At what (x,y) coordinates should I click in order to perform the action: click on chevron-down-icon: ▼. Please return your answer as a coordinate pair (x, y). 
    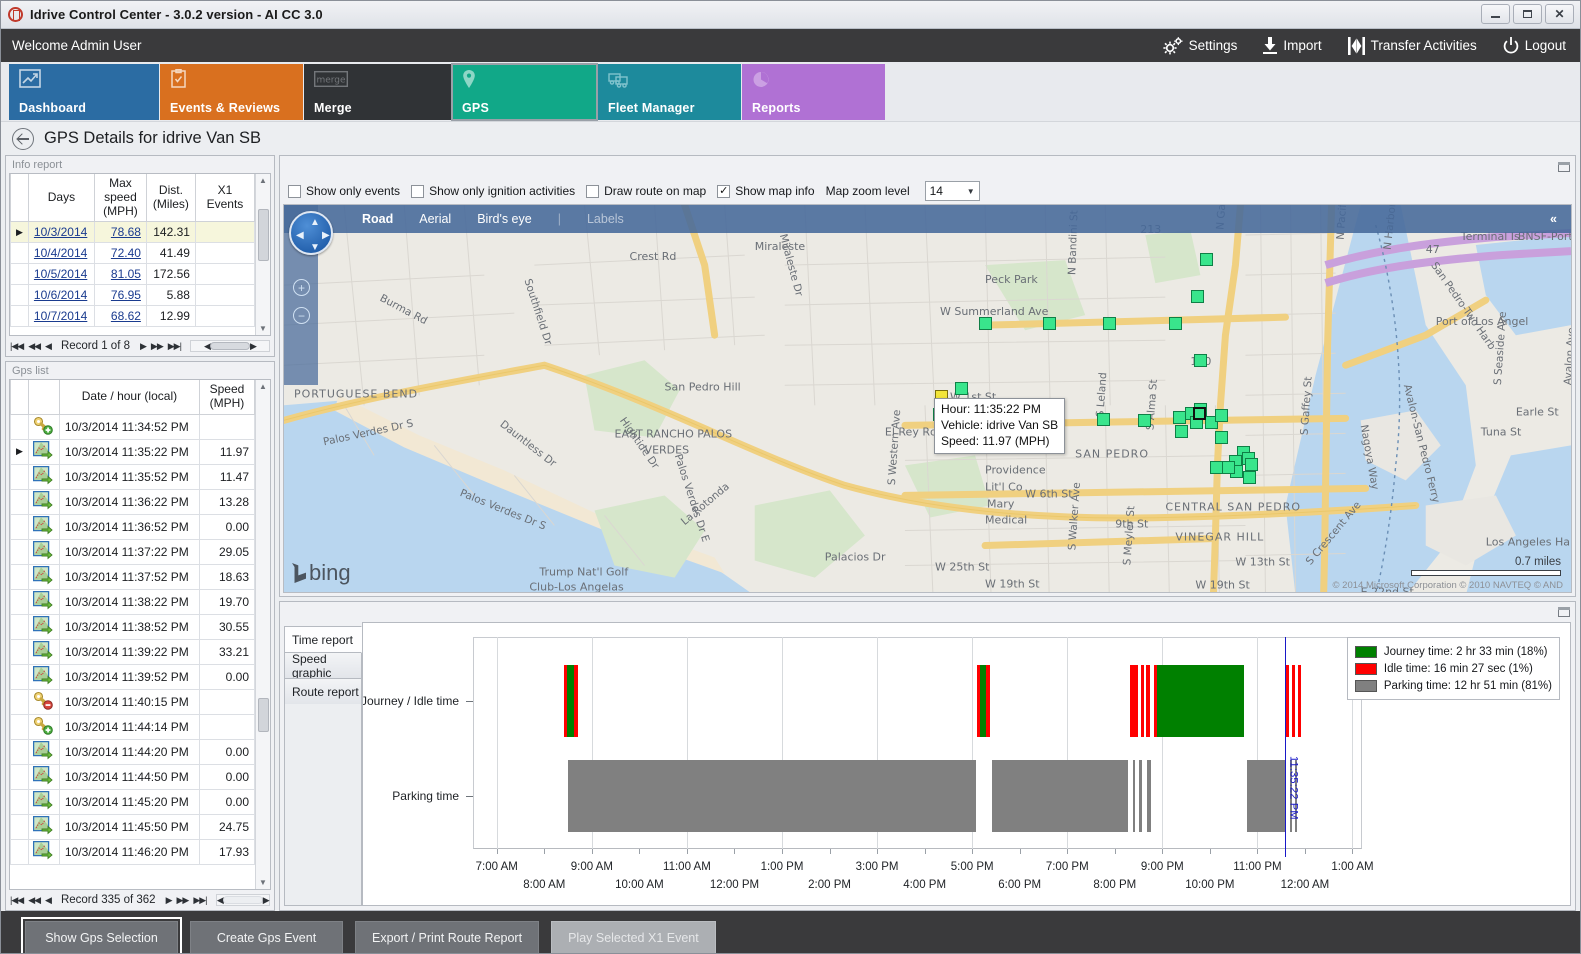
    Looking at the image, I should click on (970, 191).